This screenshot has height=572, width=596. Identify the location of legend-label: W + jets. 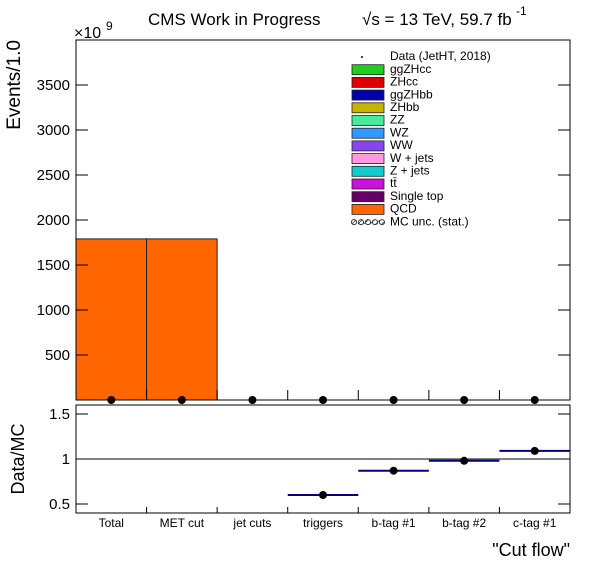
(412, 158).